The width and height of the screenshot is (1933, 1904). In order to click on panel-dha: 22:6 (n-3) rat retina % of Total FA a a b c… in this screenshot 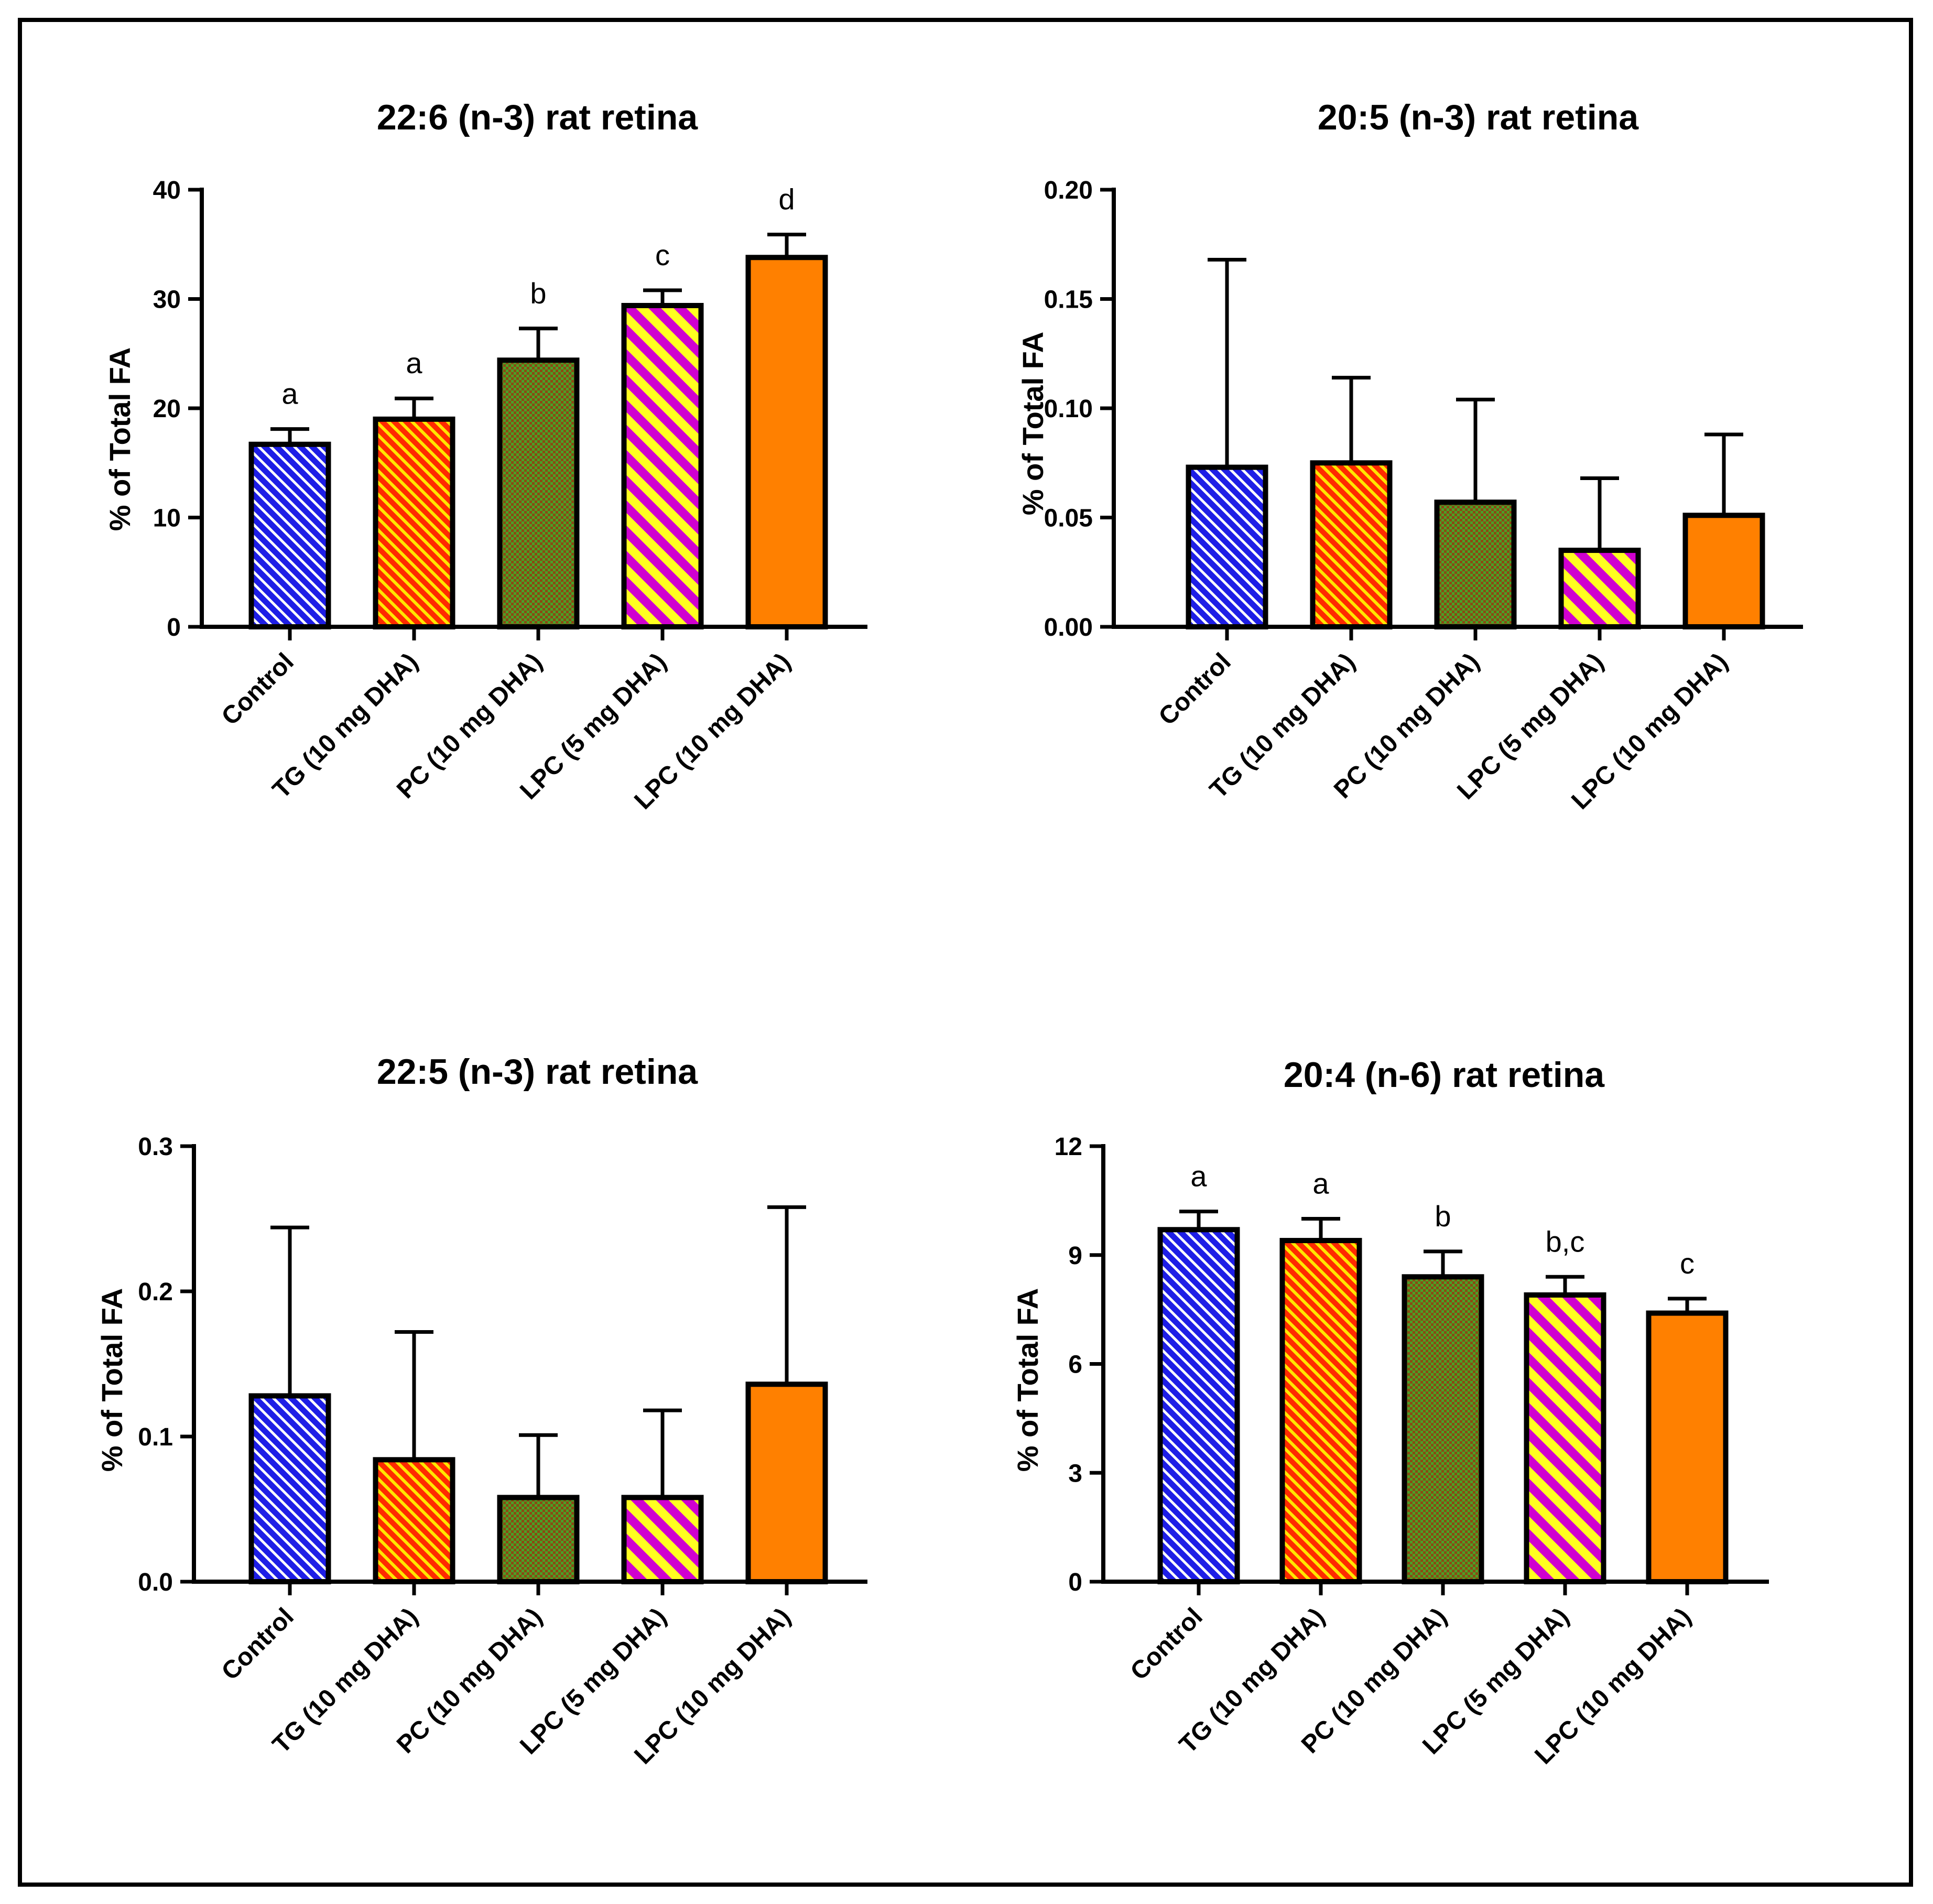, I will do `click(485, 456)`.